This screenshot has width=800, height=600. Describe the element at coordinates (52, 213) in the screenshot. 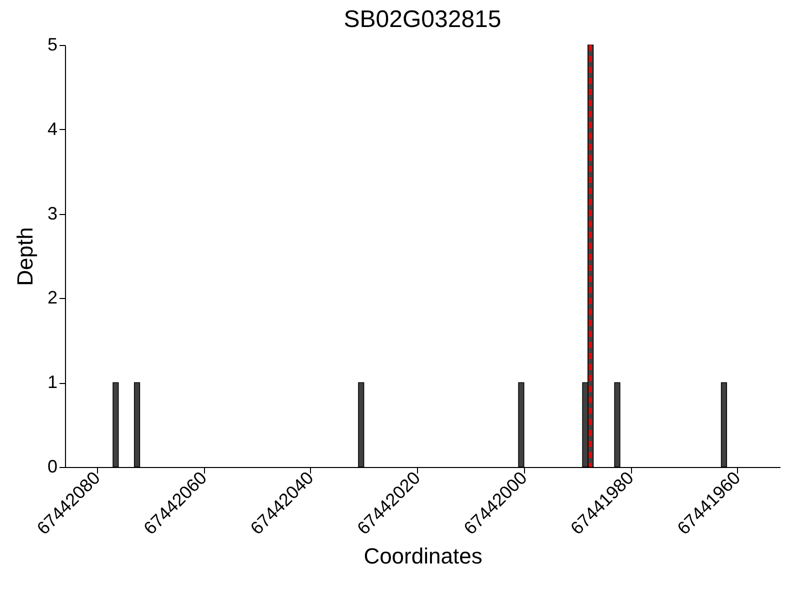

I see `y-tick-label: 3` at that location.